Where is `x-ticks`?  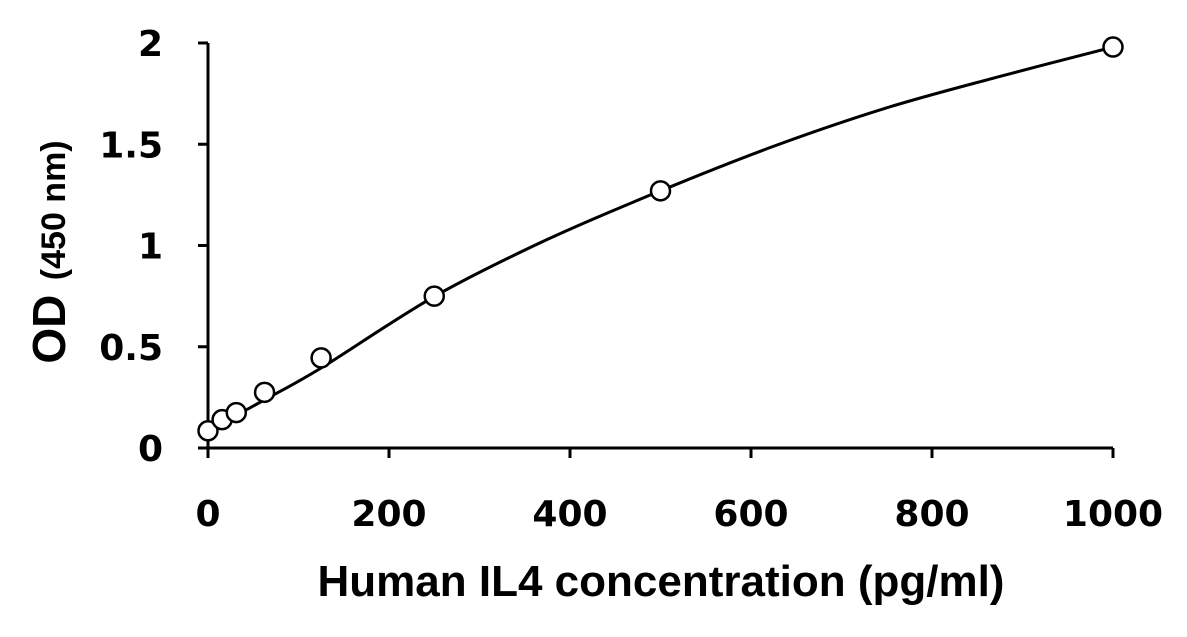 x-ticks is located at coordinates (660, 453).